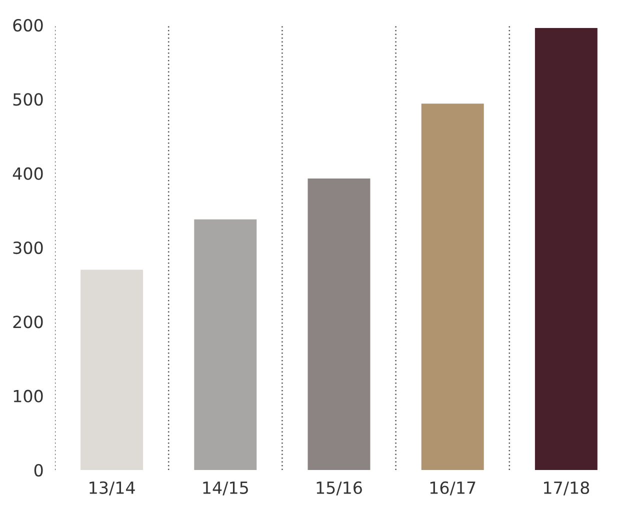 The width and height of the screenshot is (624, 505). I want to click on y-tick-label: 400, so click(27, 173).